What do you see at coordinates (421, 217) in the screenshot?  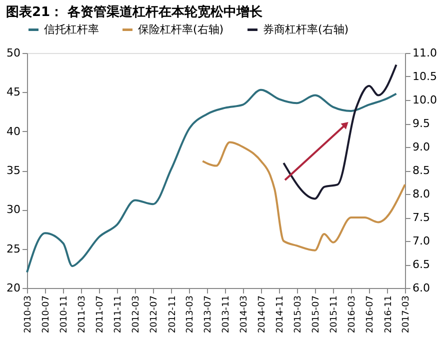 I see `y2-tick-label: 7.5` at bounding box center [421, 217].